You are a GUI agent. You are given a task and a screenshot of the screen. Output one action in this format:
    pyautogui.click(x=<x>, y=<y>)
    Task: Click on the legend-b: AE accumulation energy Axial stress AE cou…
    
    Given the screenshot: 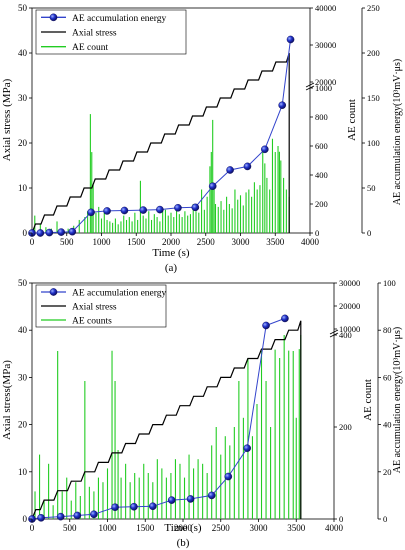 What is the action you would take?
    pyautogui.click(x=101, y=306)
    